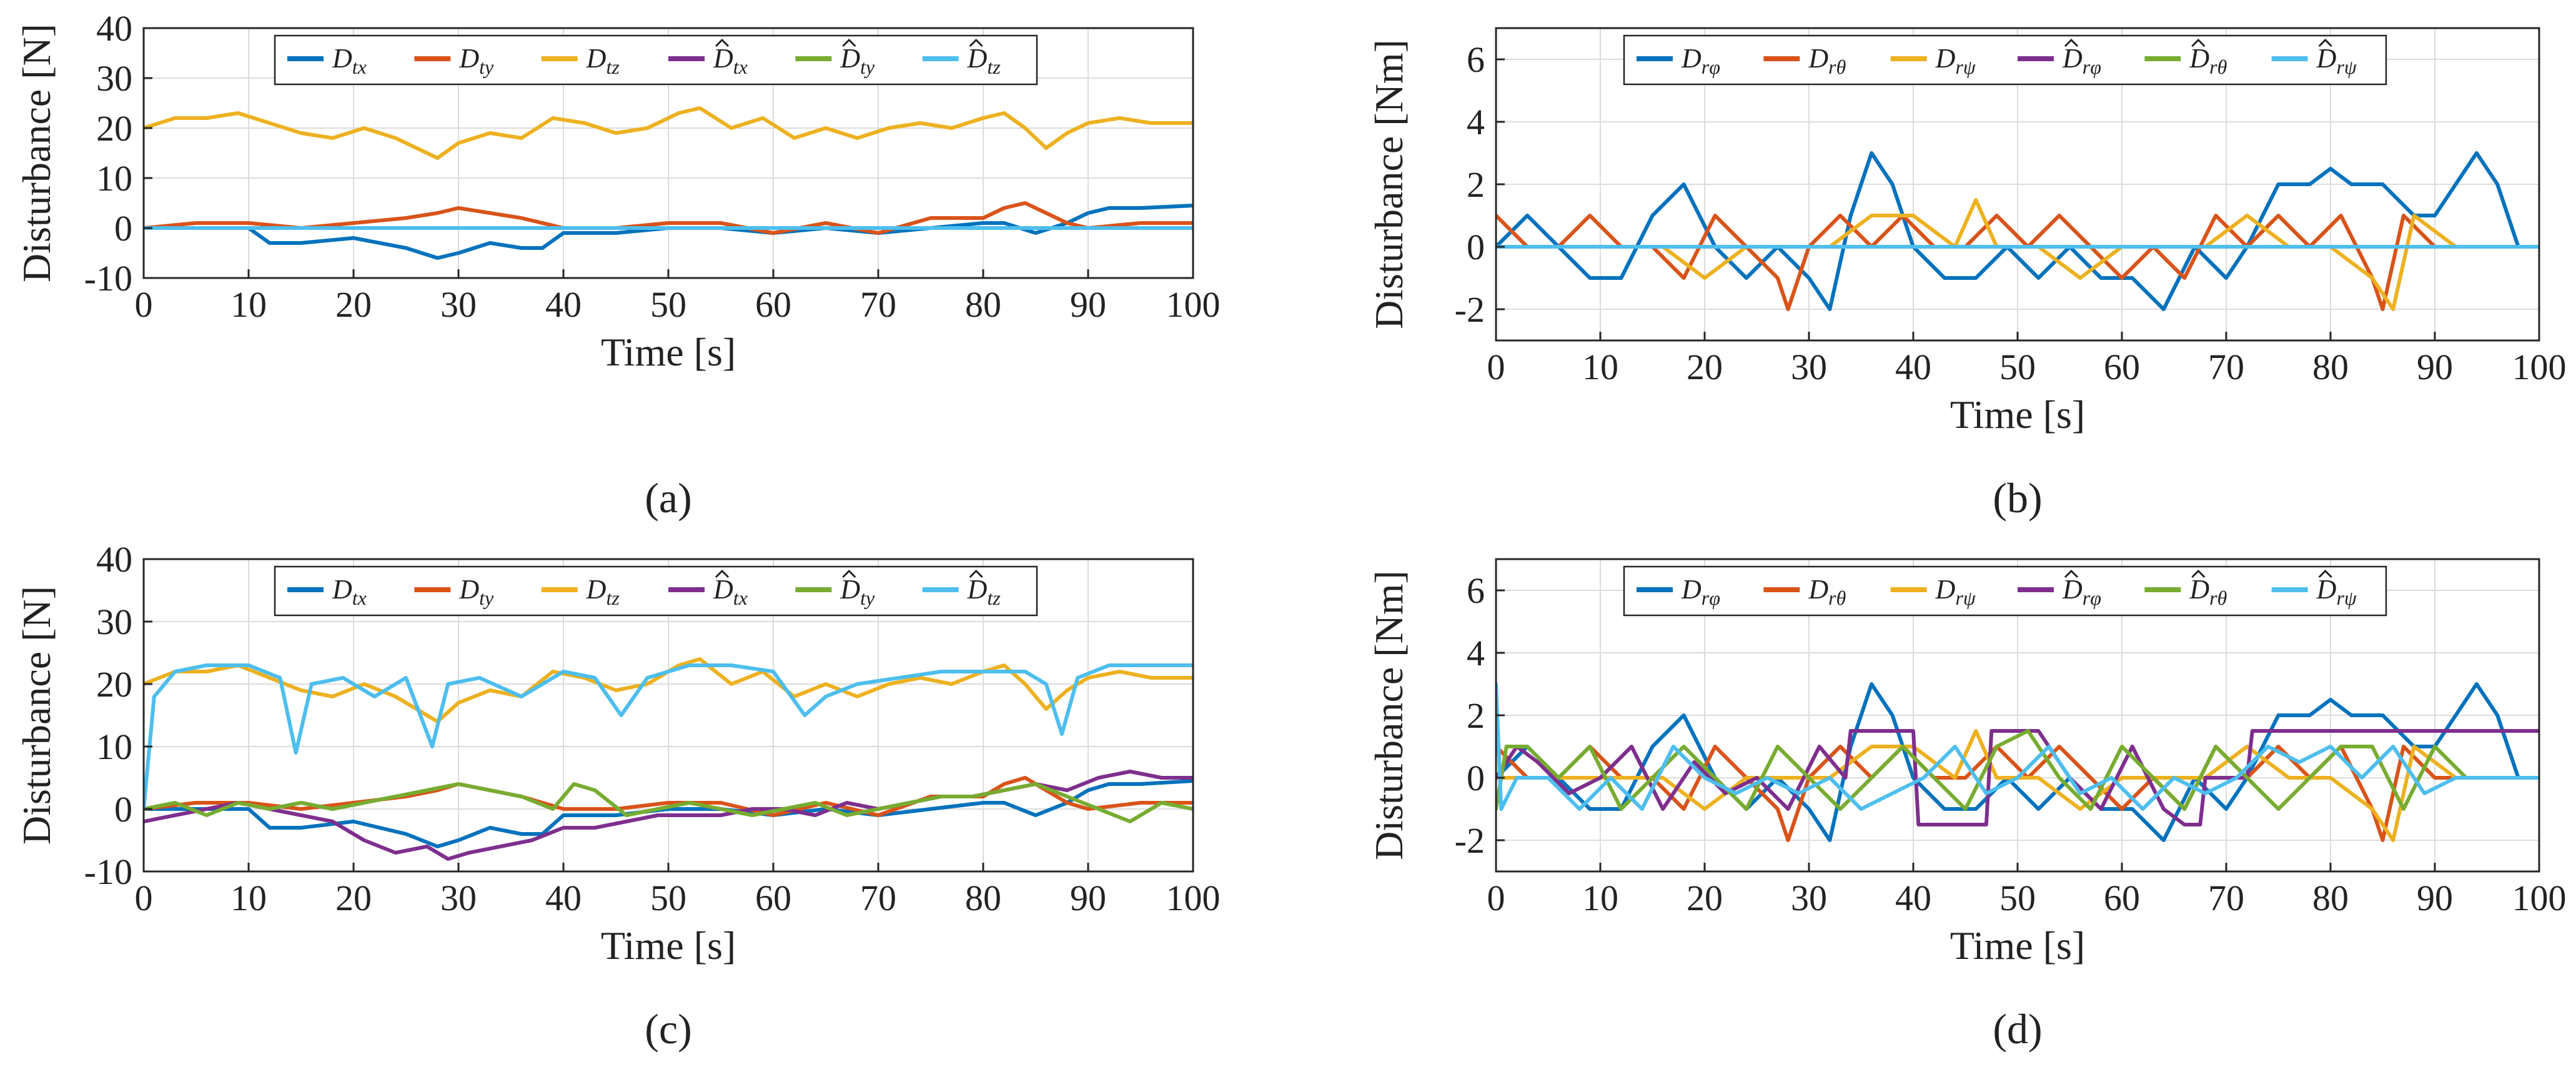 The height and width of the screenshot is (1077, 2576). Describe the element at coordinates (668, 498) in the screenshot. I see `panel-caption: (a)` at that location.